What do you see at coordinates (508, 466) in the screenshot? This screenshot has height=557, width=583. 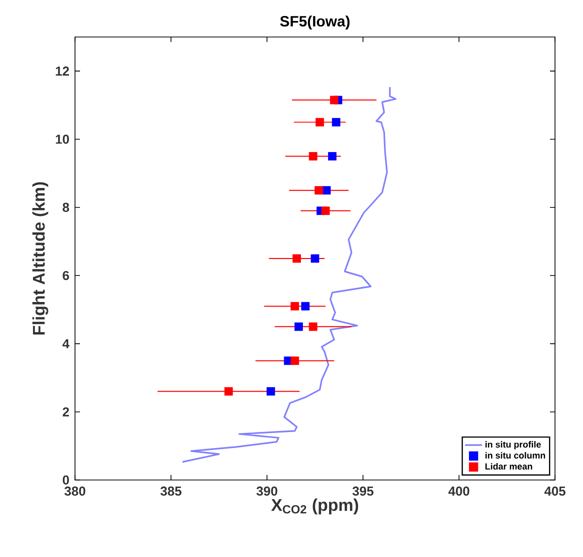 I see `legend-label: Lidar mean` at bounding box center [508, 466].